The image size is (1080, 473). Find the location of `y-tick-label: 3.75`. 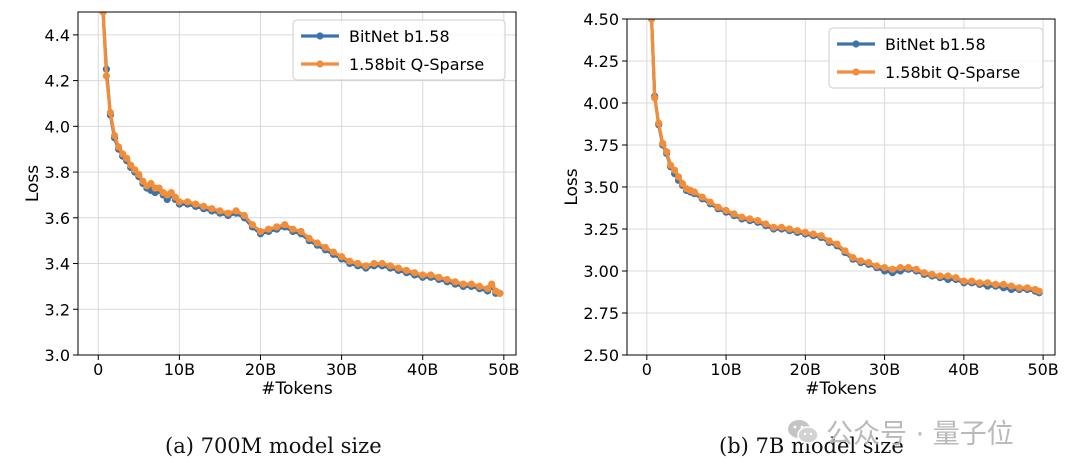

y-tick-label: 3.75 is located at coordinates (601, 145).